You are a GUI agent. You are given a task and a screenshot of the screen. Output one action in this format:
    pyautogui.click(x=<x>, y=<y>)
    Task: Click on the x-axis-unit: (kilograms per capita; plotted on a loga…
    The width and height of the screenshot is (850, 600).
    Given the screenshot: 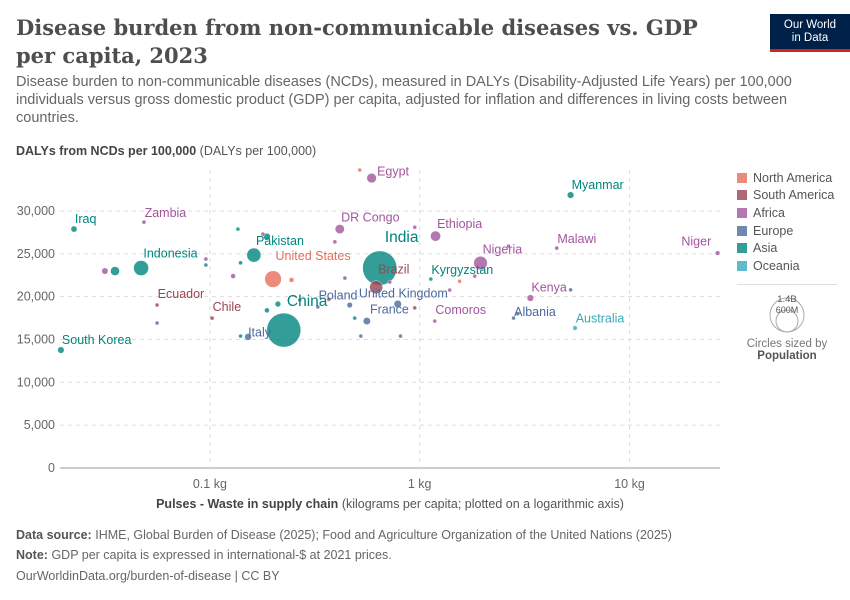 What is the action you would take?
    pyautogui.click(x=482, y=504)
    